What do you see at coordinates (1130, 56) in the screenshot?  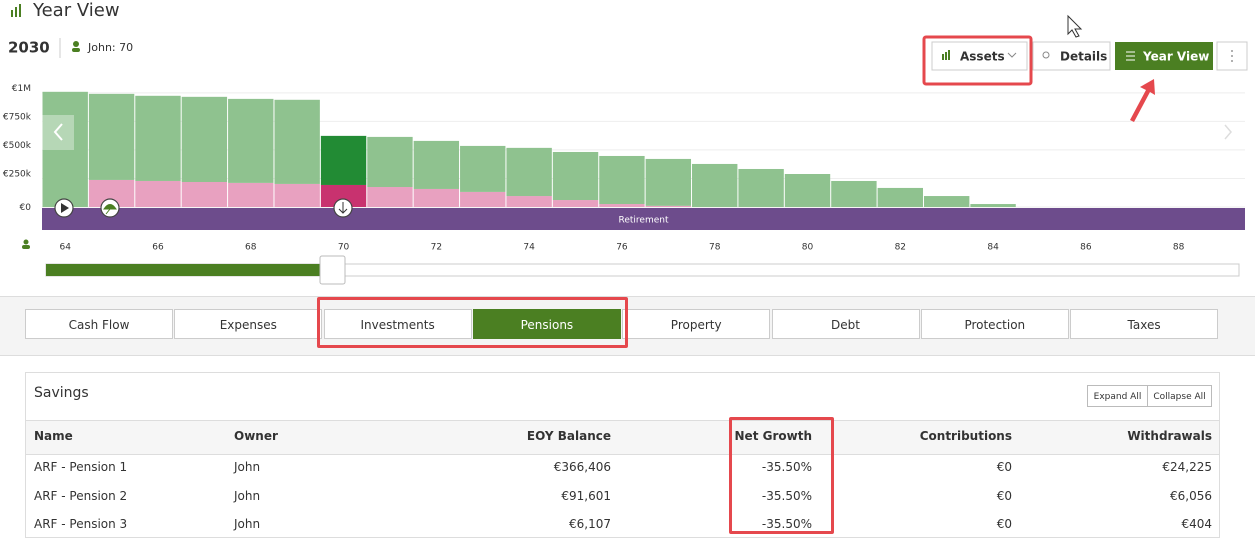 I see `list-icon` at bounding box center [1130, 56].